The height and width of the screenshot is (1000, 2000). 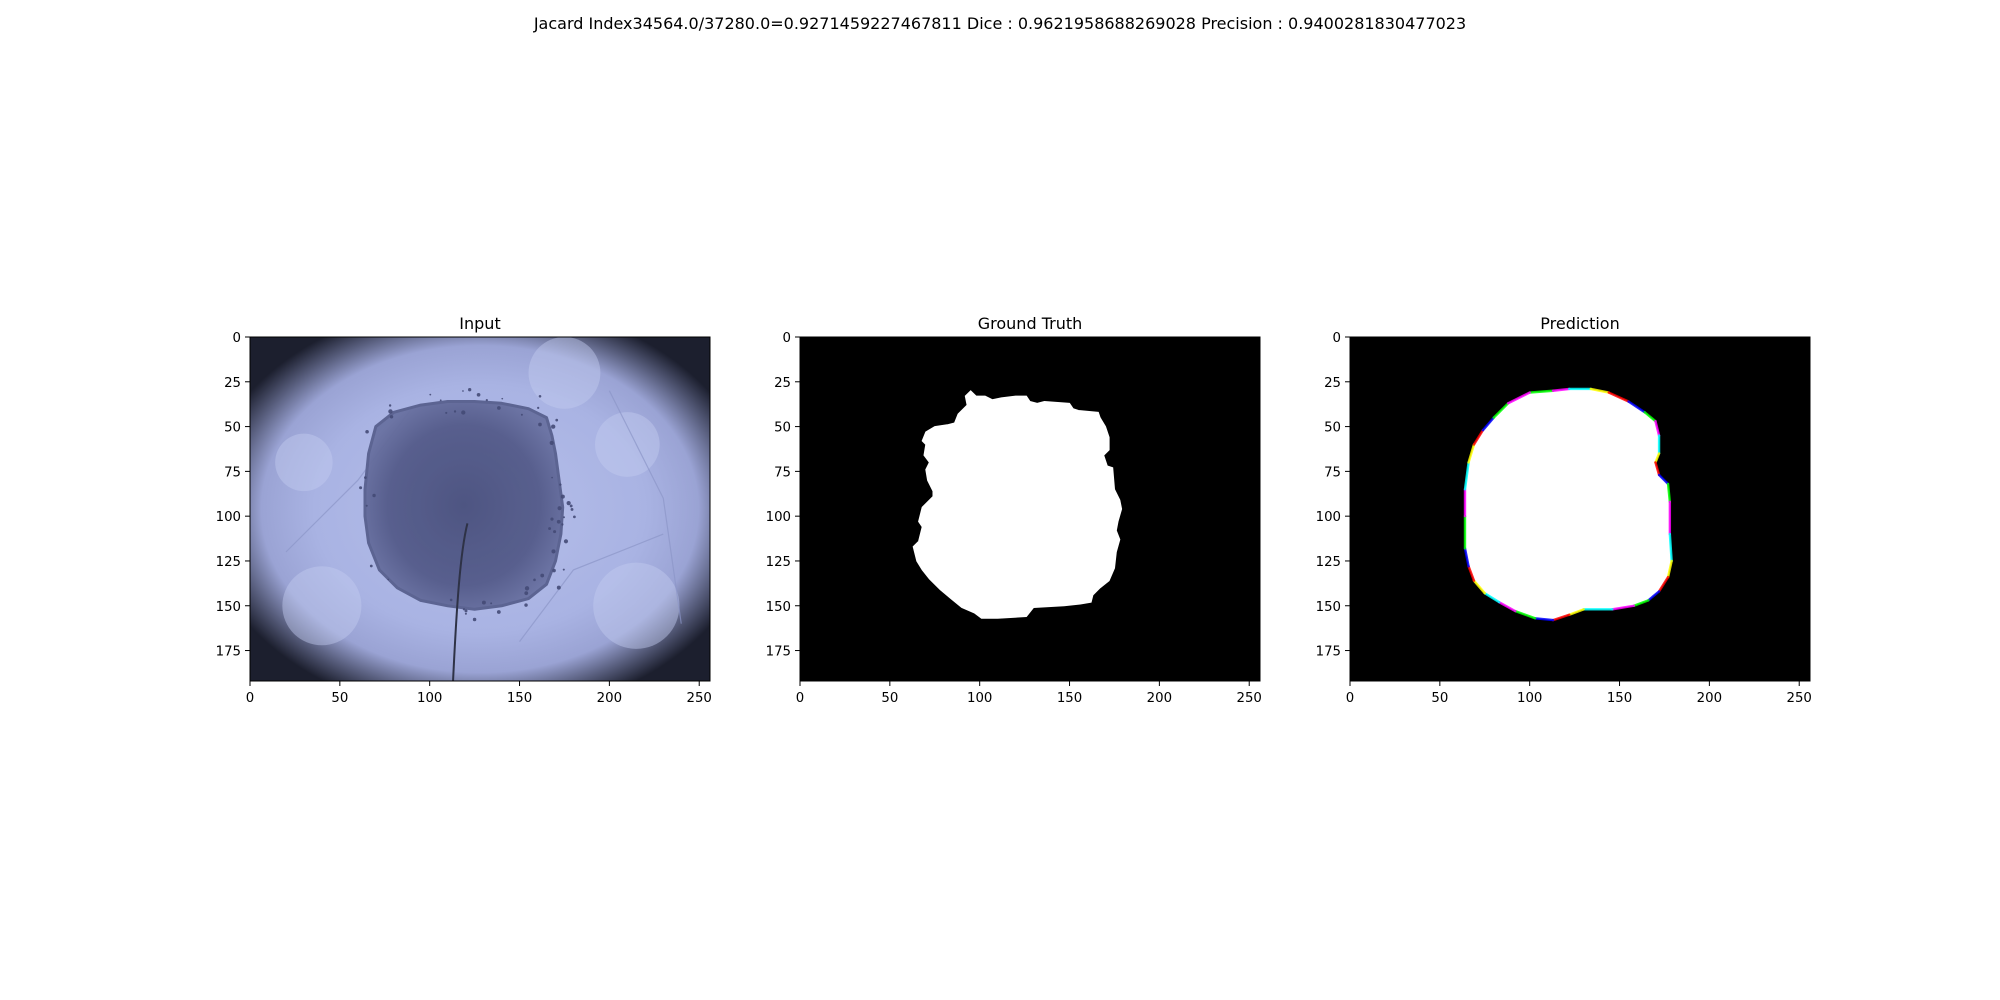 What do you see at coordinates (1579, 323) in the screenshot?
I see `panel-title-prediction: Prediction` at bounding box center [1579, 323].